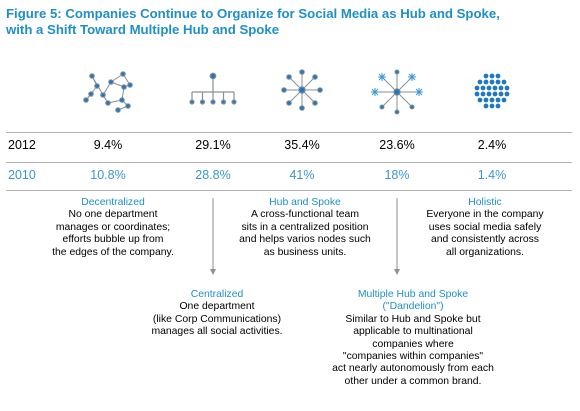 The image size is (580, 411). Describe the element at coordinates (217, 319) in the screenshot. I see `centralized-line-2: (like Corp Communications)` at that location.